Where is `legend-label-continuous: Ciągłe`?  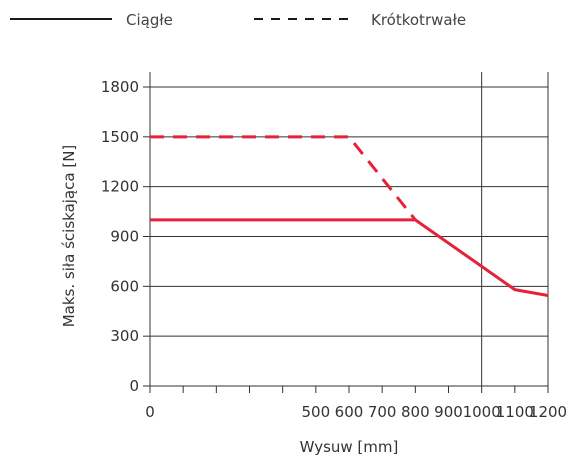
legend-label-continuous: Ciągłe is located at coordinates (149, 20).